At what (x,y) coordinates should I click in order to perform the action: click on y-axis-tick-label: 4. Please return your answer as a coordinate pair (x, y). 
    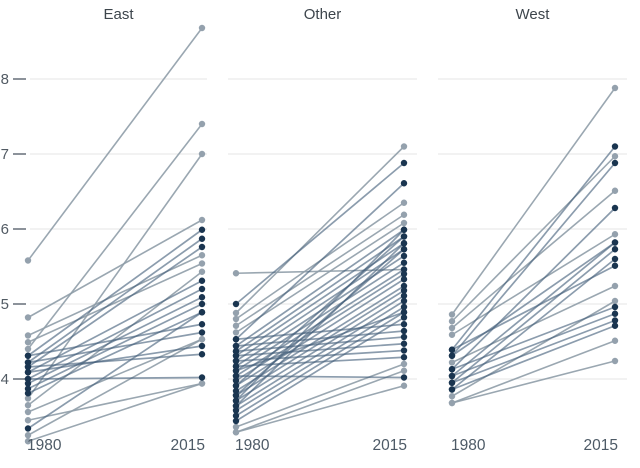
    Looking at the image, I should click on (5, 379).